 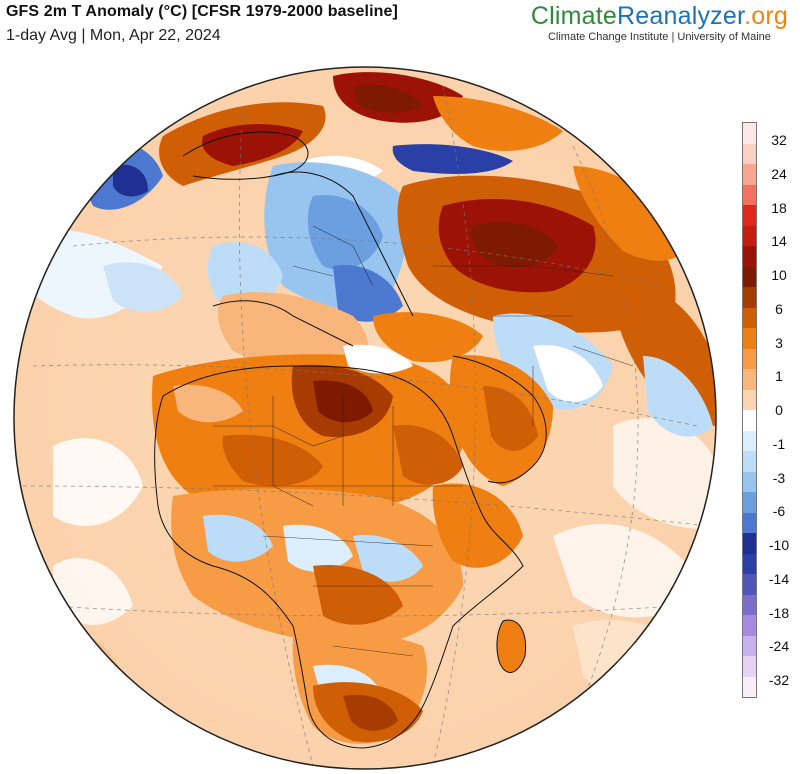 What do you see at coordinates (779, 680) in the screenshot?
I see `legend-tick-label: -32` at bounding box center [779, 680].